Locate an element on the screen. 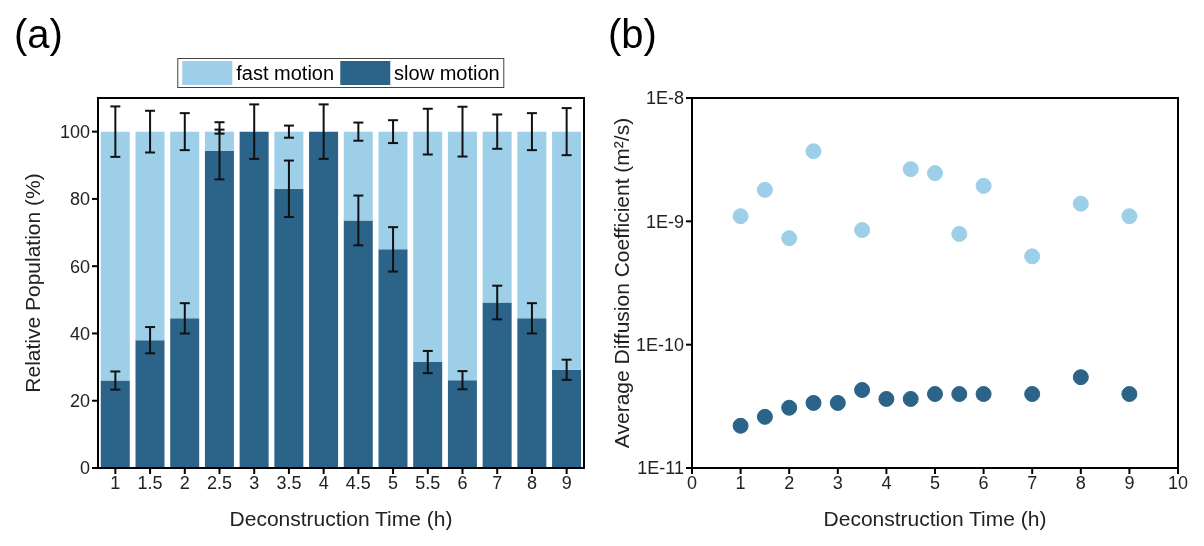 Image resolution: width=1204 pixels, height=546 pixels. y-tick-label: 20 is located at coordinates (79, 401).